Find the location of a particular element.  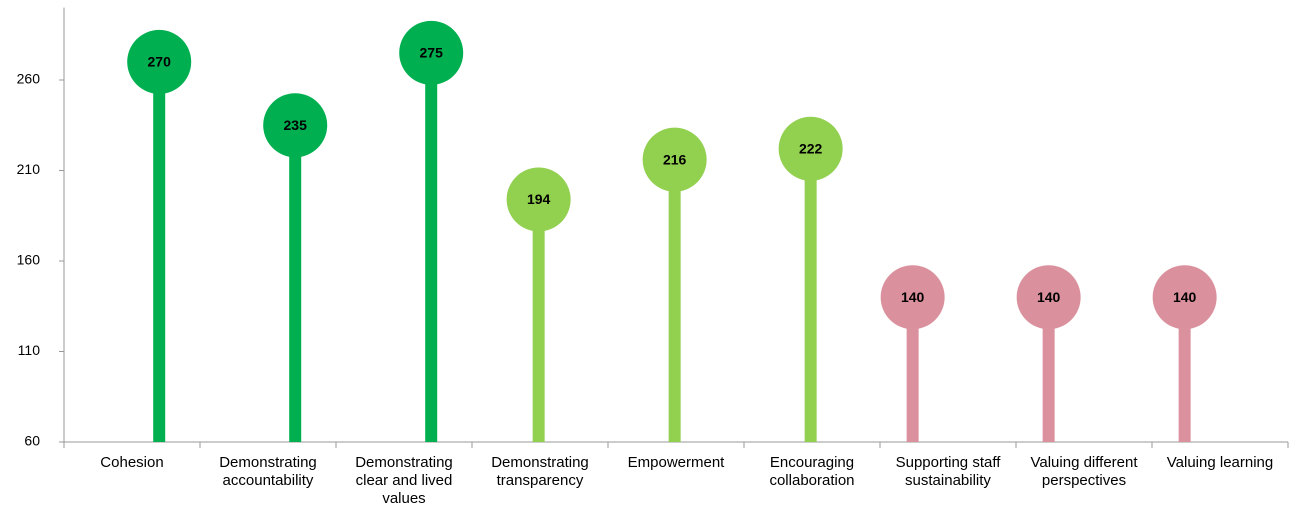

value-label: 216 is located at coordinates (675, 159).